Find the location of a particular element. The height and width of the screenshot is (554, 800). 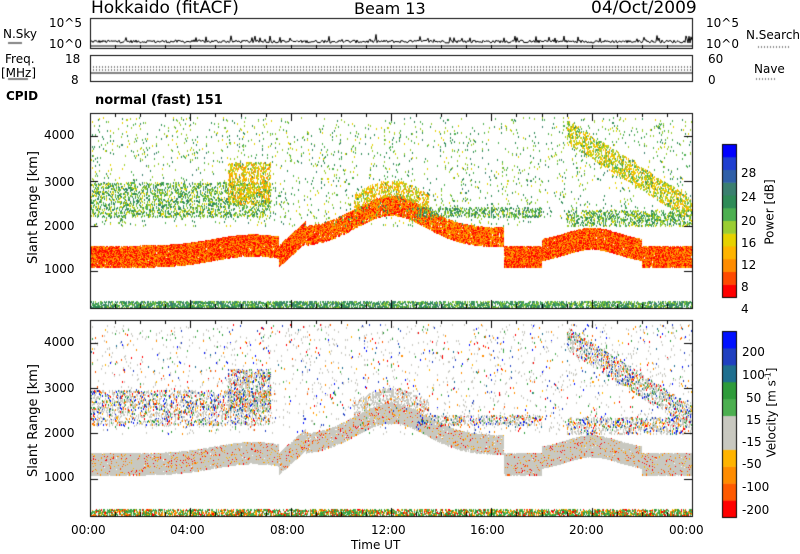

power-cbar-label: Power [dB] is located at coordinates (769, 212).